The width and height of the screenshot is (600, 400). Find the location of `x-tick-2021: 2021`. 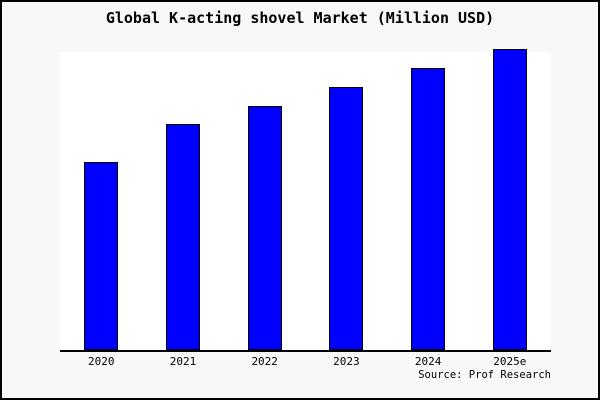

x-tick-2021: 2021 is located at coordinates (183, 361).